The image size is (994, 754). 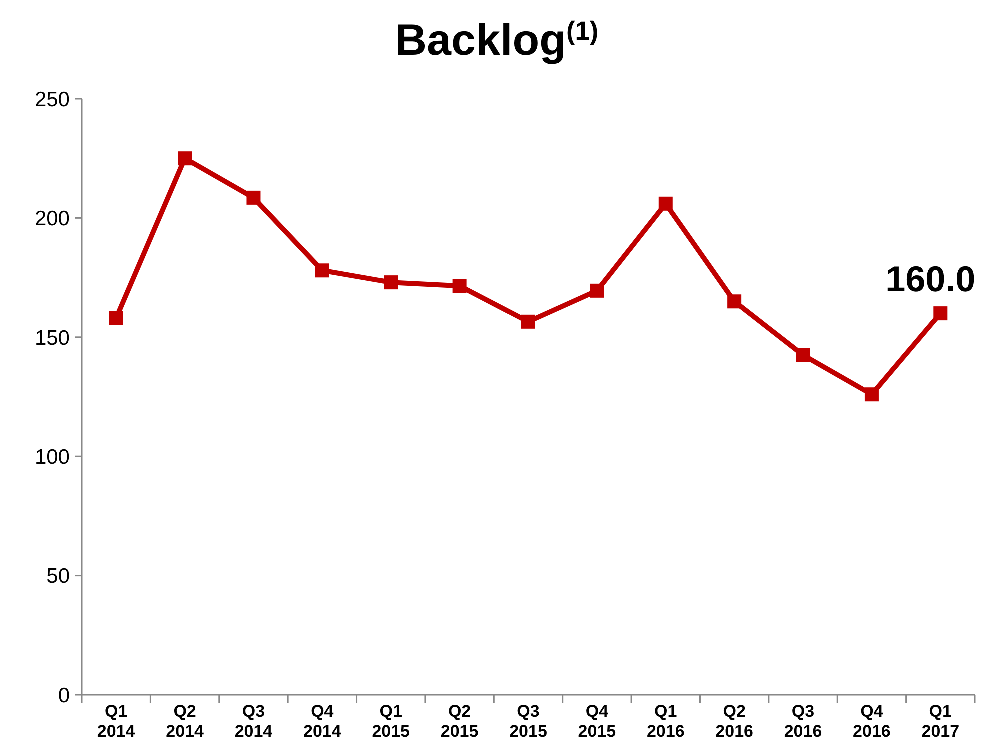 I want to click on y-tick-label: 50, so click(x=58, y=576).